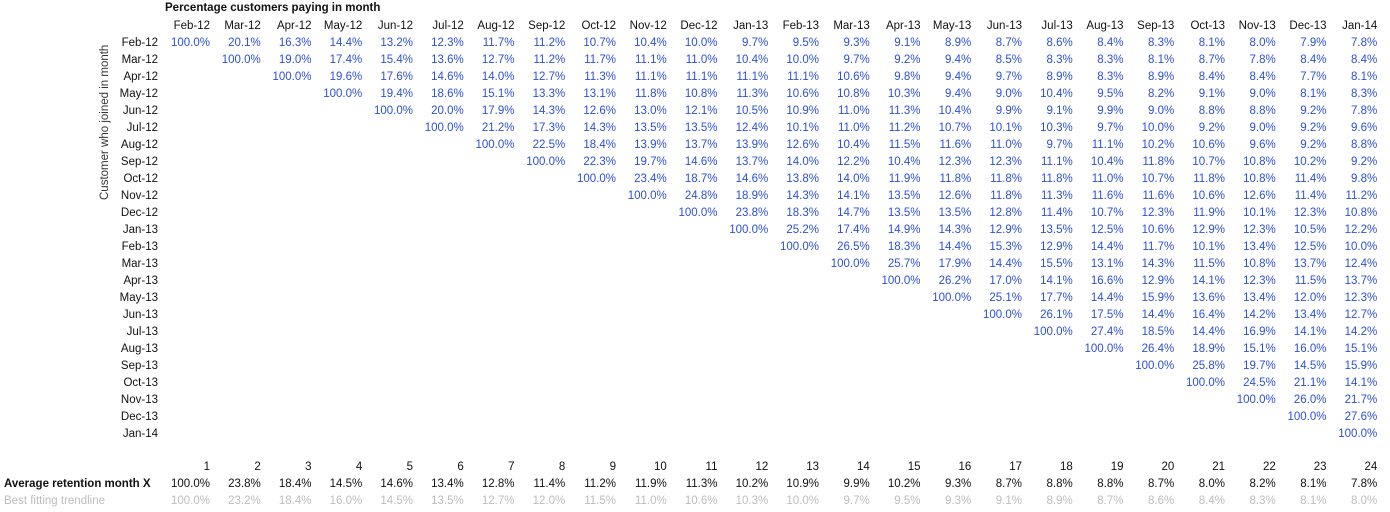 The width and height of the screenshot is (1390, 512). I want to click on row-header: Dec-12, so click(139, 213).